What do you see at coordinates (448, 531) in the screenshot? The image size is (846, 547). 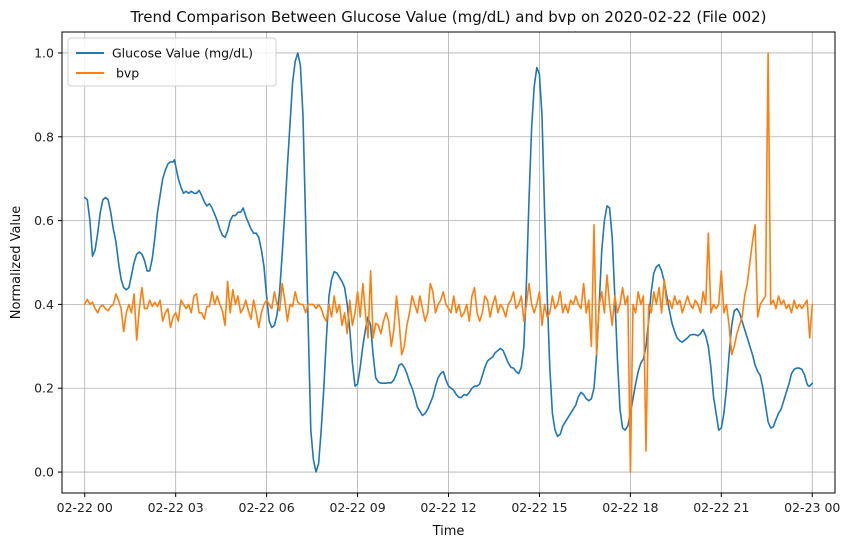 I see `x-axis-label: Time` at bounding box center [448, 531].